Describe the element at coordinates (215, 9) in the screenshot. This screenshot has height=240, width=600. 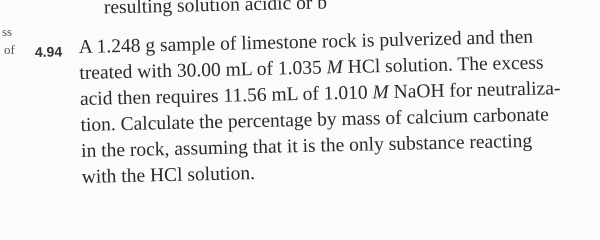
I see `partial-line: resulting solution acidic or b` at that location.